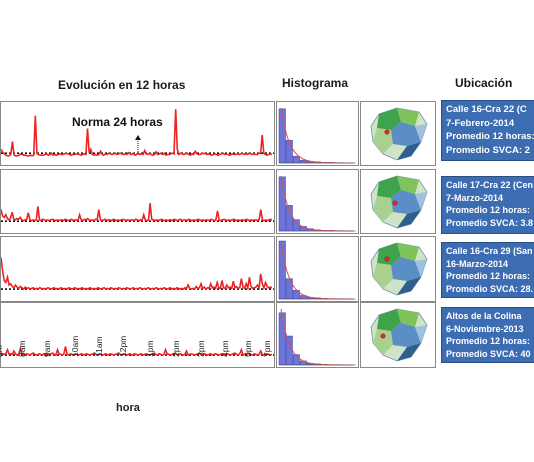 The width and height of the screenshot is (534, 462). I want to click on x-tick-label: 8am, so click(22, 348).